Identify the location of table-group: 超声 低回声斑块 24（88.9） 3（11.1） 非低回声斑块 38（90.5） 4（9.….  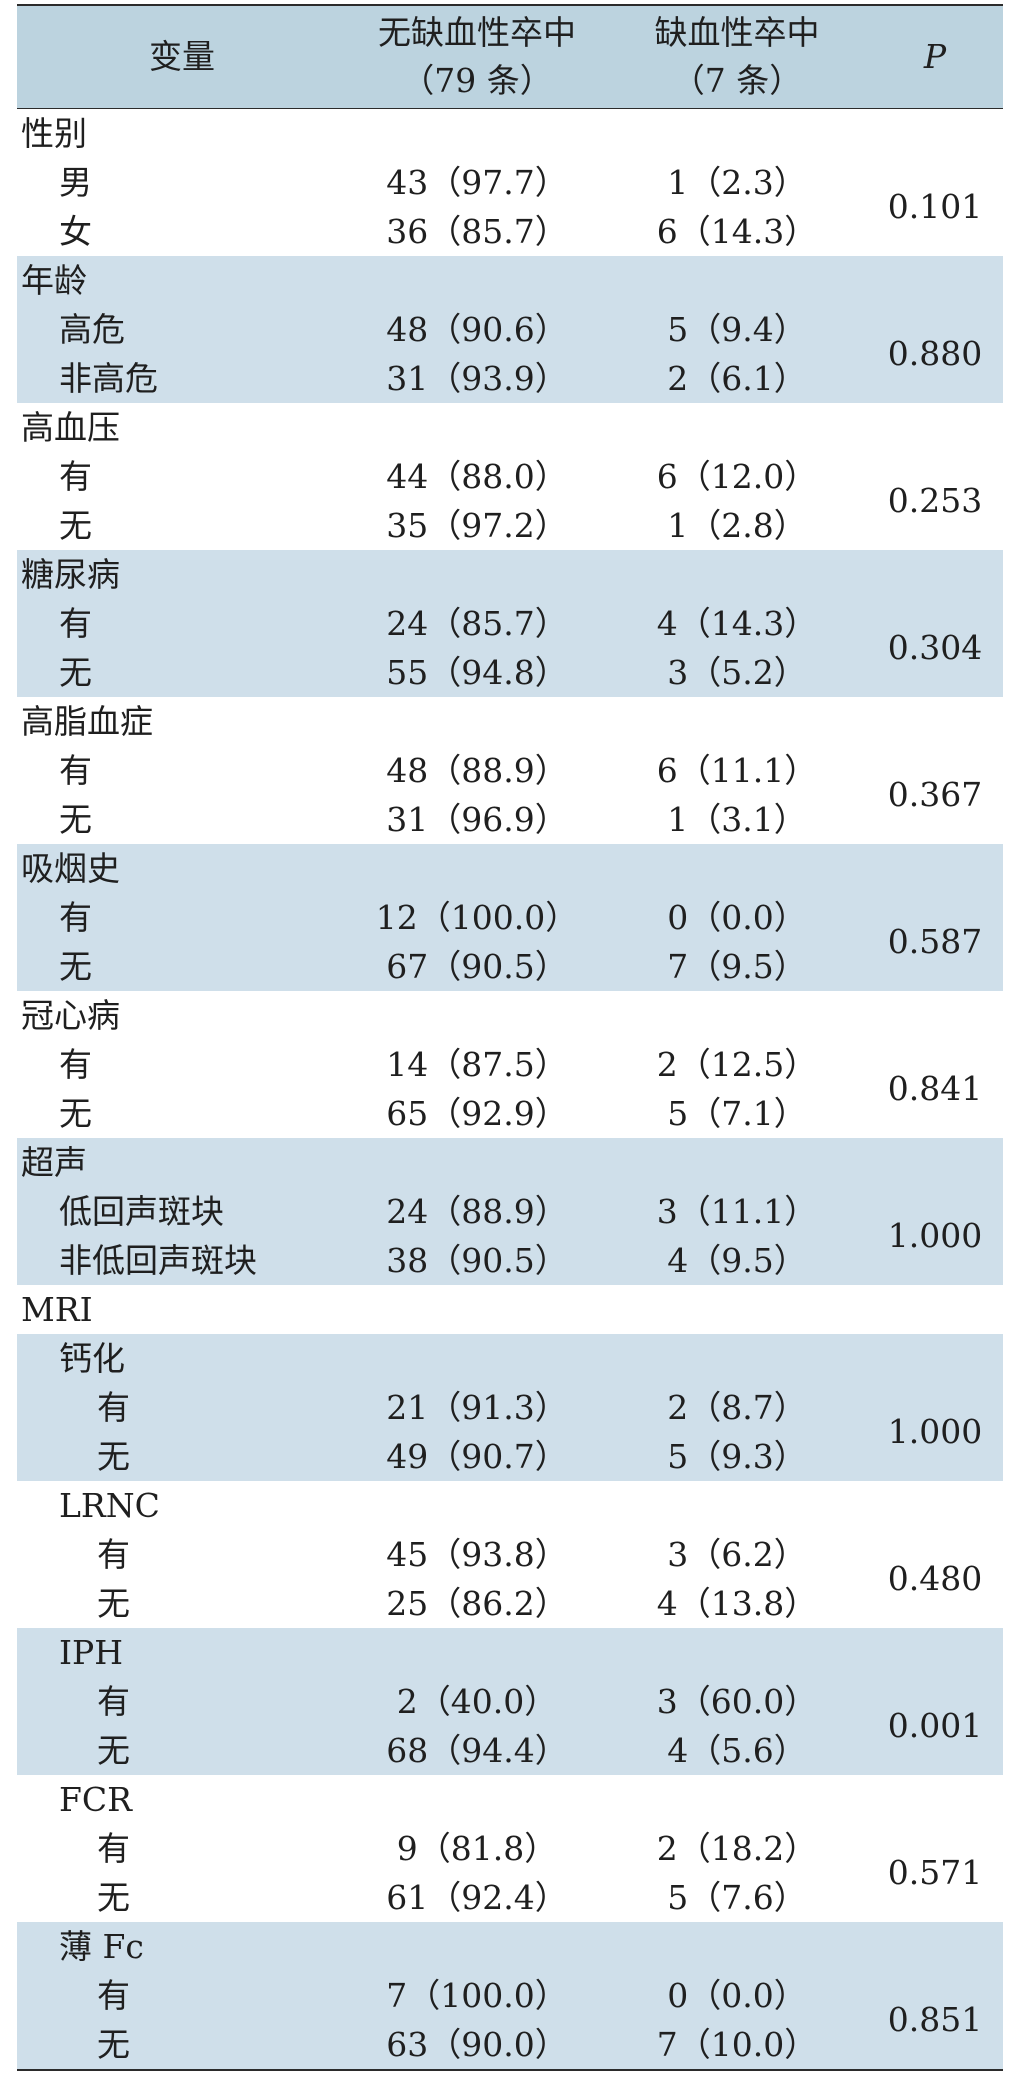
(510, 1211).